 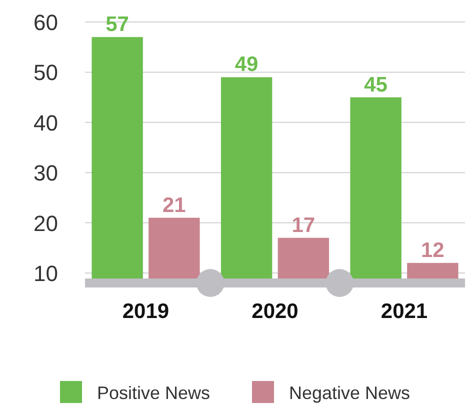 What do you see at coordinates (174, 205) in the screenshot?
I see `data-label: 21` at bounding box center [174, 205].